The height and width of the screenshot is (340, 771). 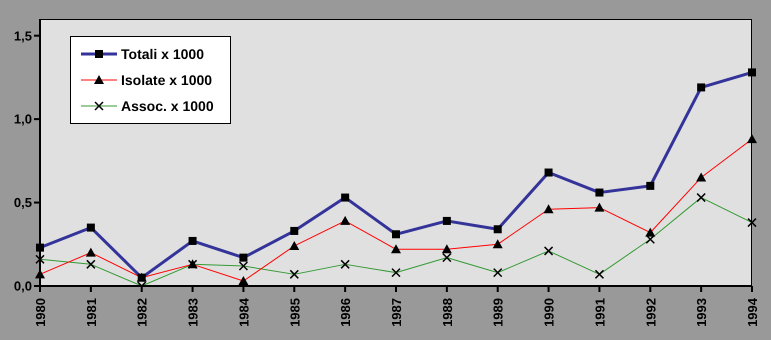 I want to click on x-tick-label: 1994, so click(x=752, y=312).